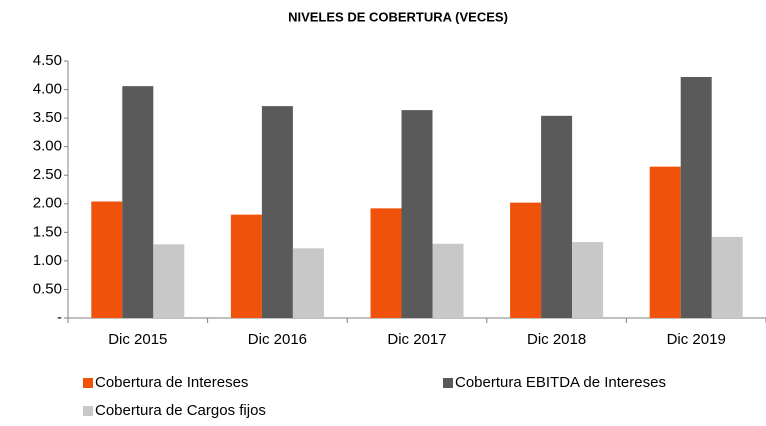 The width and height of the screenshot is (766, 426). Describe the element at coordinates (47, 60) in the screenshot. I see `y-tick-label: 4.50` at that location.